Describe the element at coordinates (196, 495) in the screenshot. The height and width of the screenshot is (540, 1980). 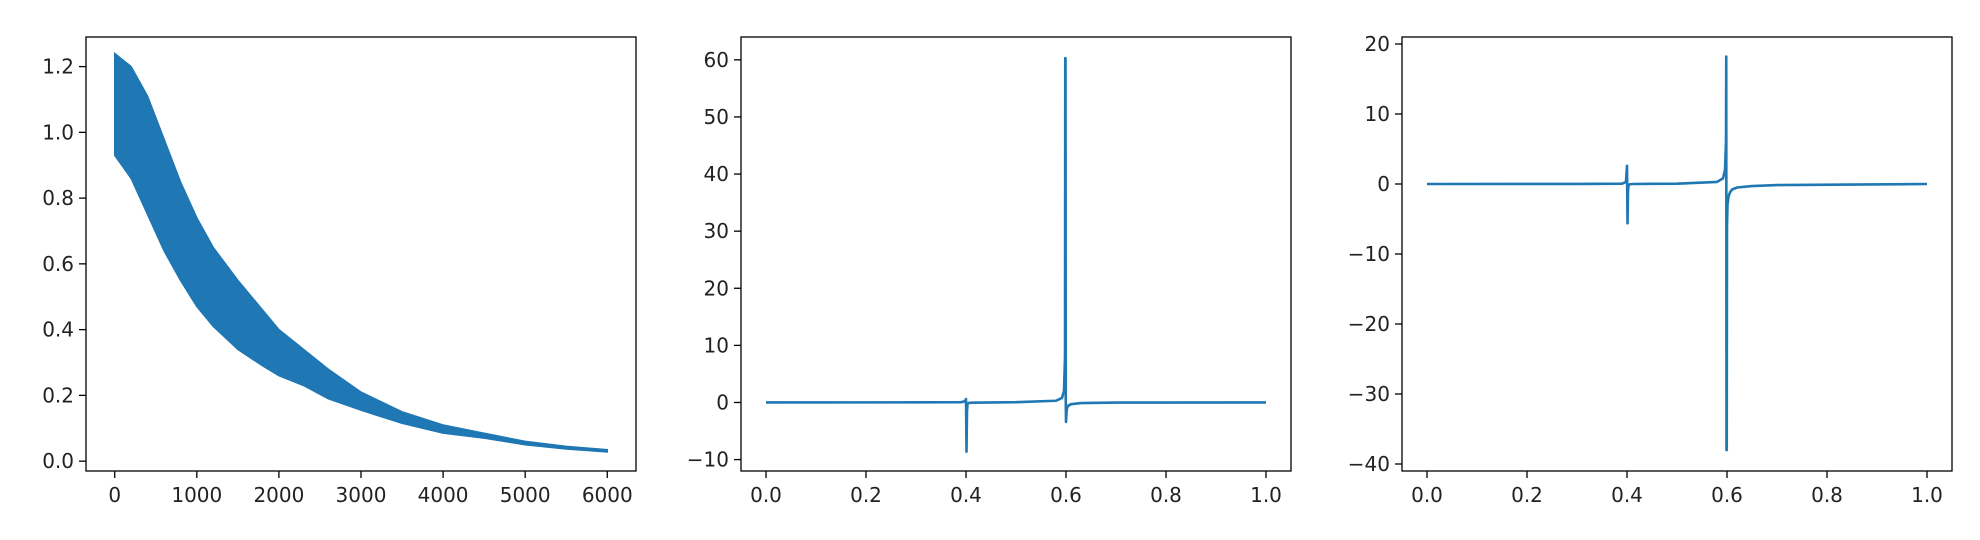
I see `x-tick-label: 1000` at that location.